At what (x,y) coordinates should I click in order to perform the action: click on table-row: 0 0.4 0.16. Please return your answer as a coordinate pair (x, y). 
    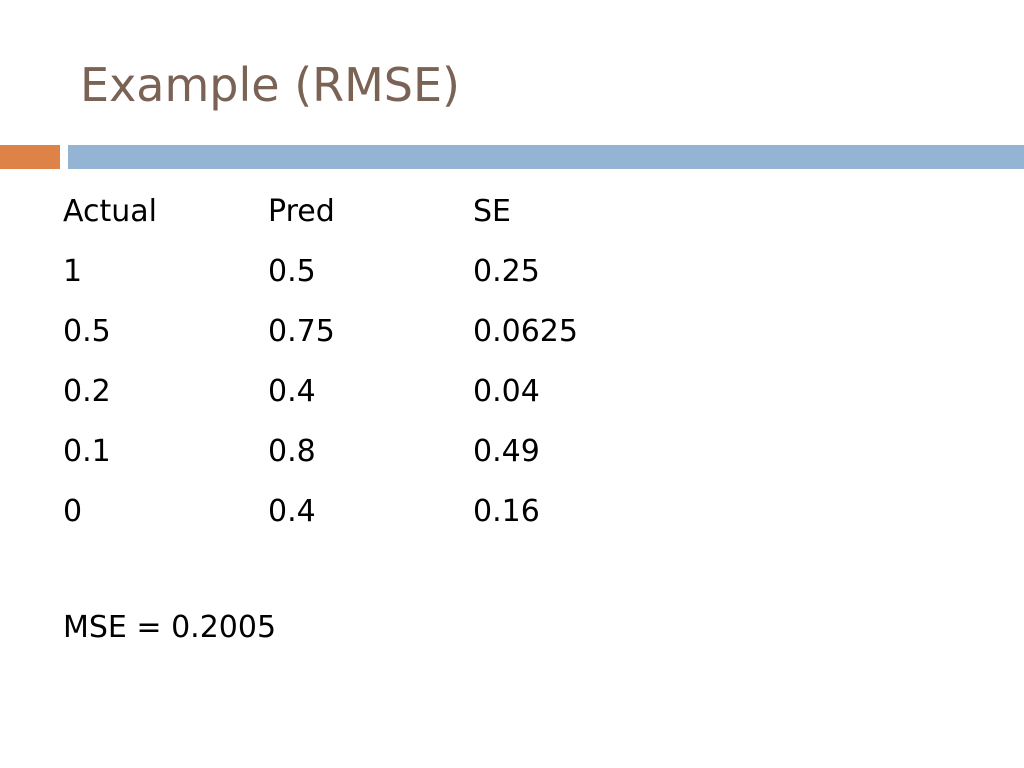
    Looking at the image, I should click on (368, 514).